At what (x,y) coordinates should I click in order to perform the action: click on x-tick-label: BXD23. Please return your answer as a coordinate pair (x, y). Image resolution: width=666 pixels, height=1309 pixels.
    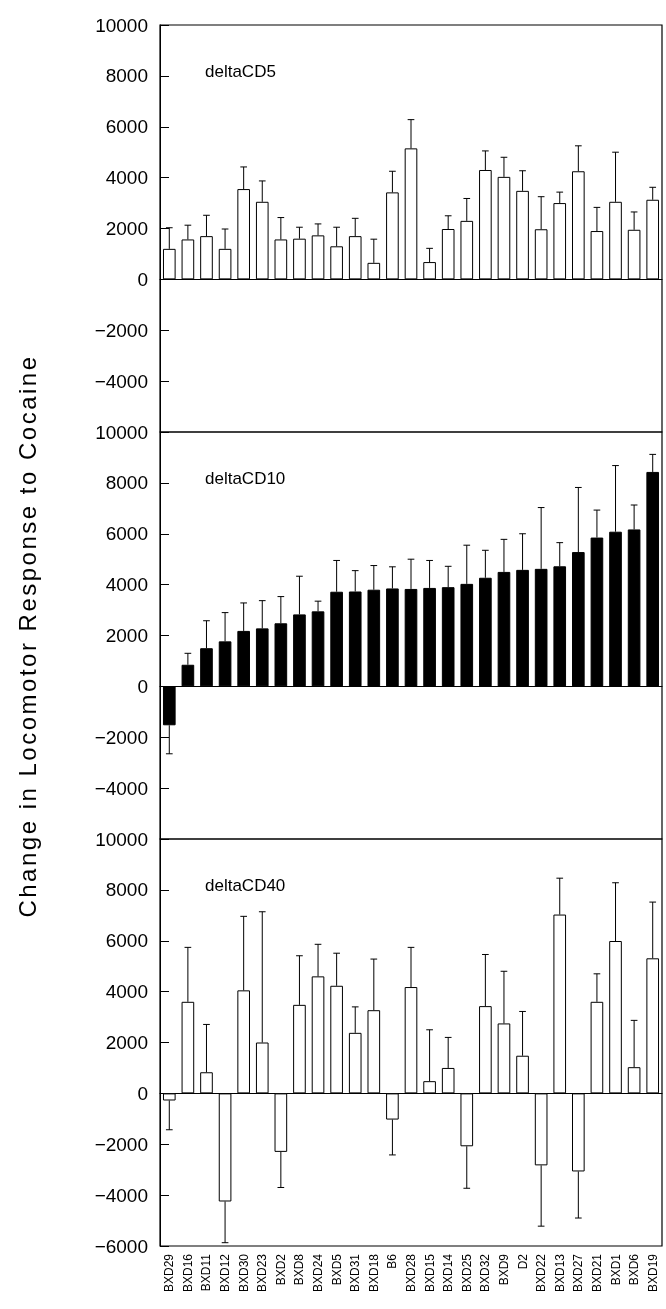
    Looking at the image, I should click on (262, 1273).